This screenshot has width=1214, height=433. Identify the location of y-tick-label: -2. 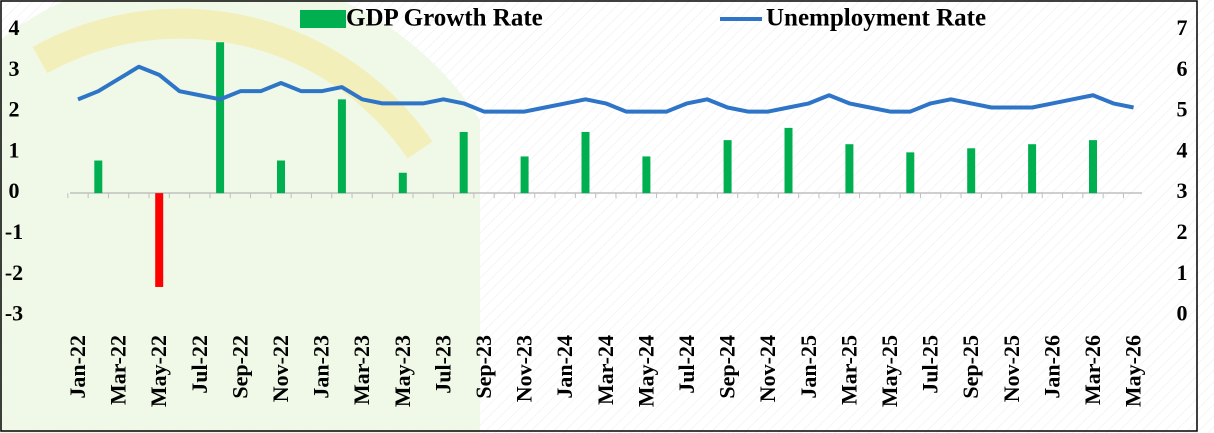
(14, 272).